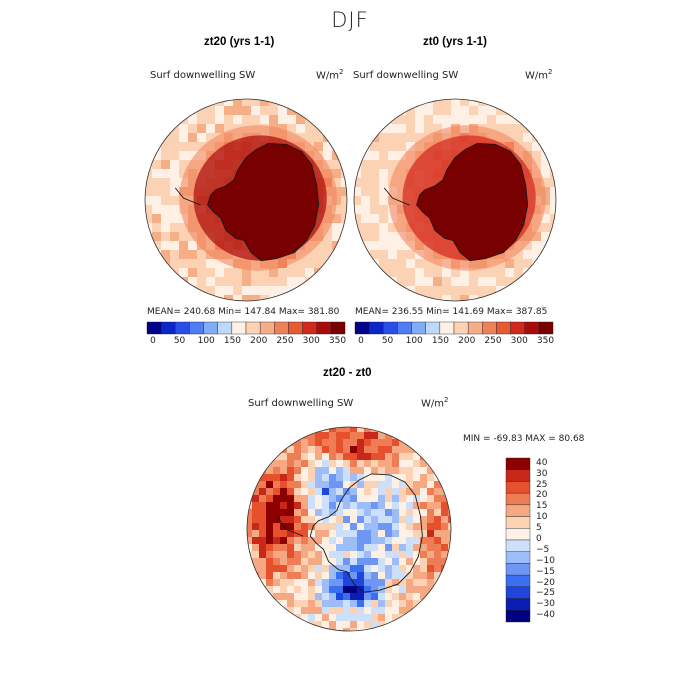 This screenshot has width=700, height=700. What do you see at coordinates (545, 571) in the screenshot?
I see `colorbar-tick-label: −15` at bounding box center [545, 571].